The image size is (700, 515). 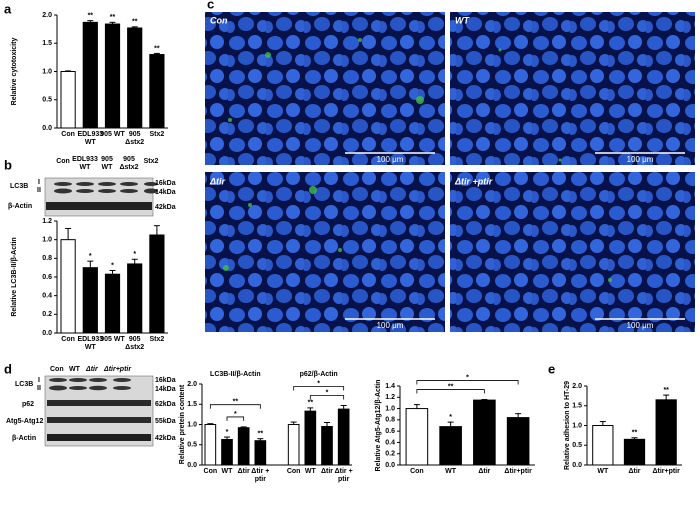 I want to click on blot-row-label: β-Actin, so click(x=20, y=206).